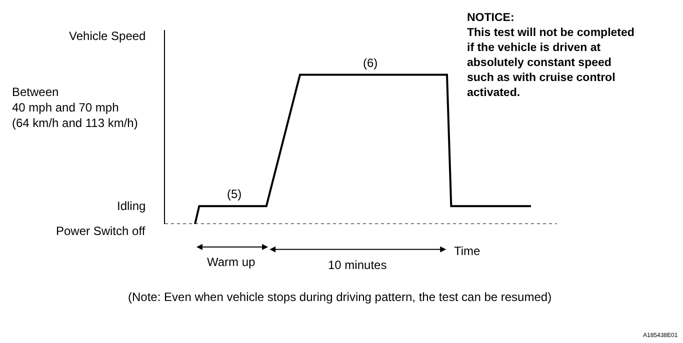  I want to click on x-axis-title: Time, so click(467, 251).